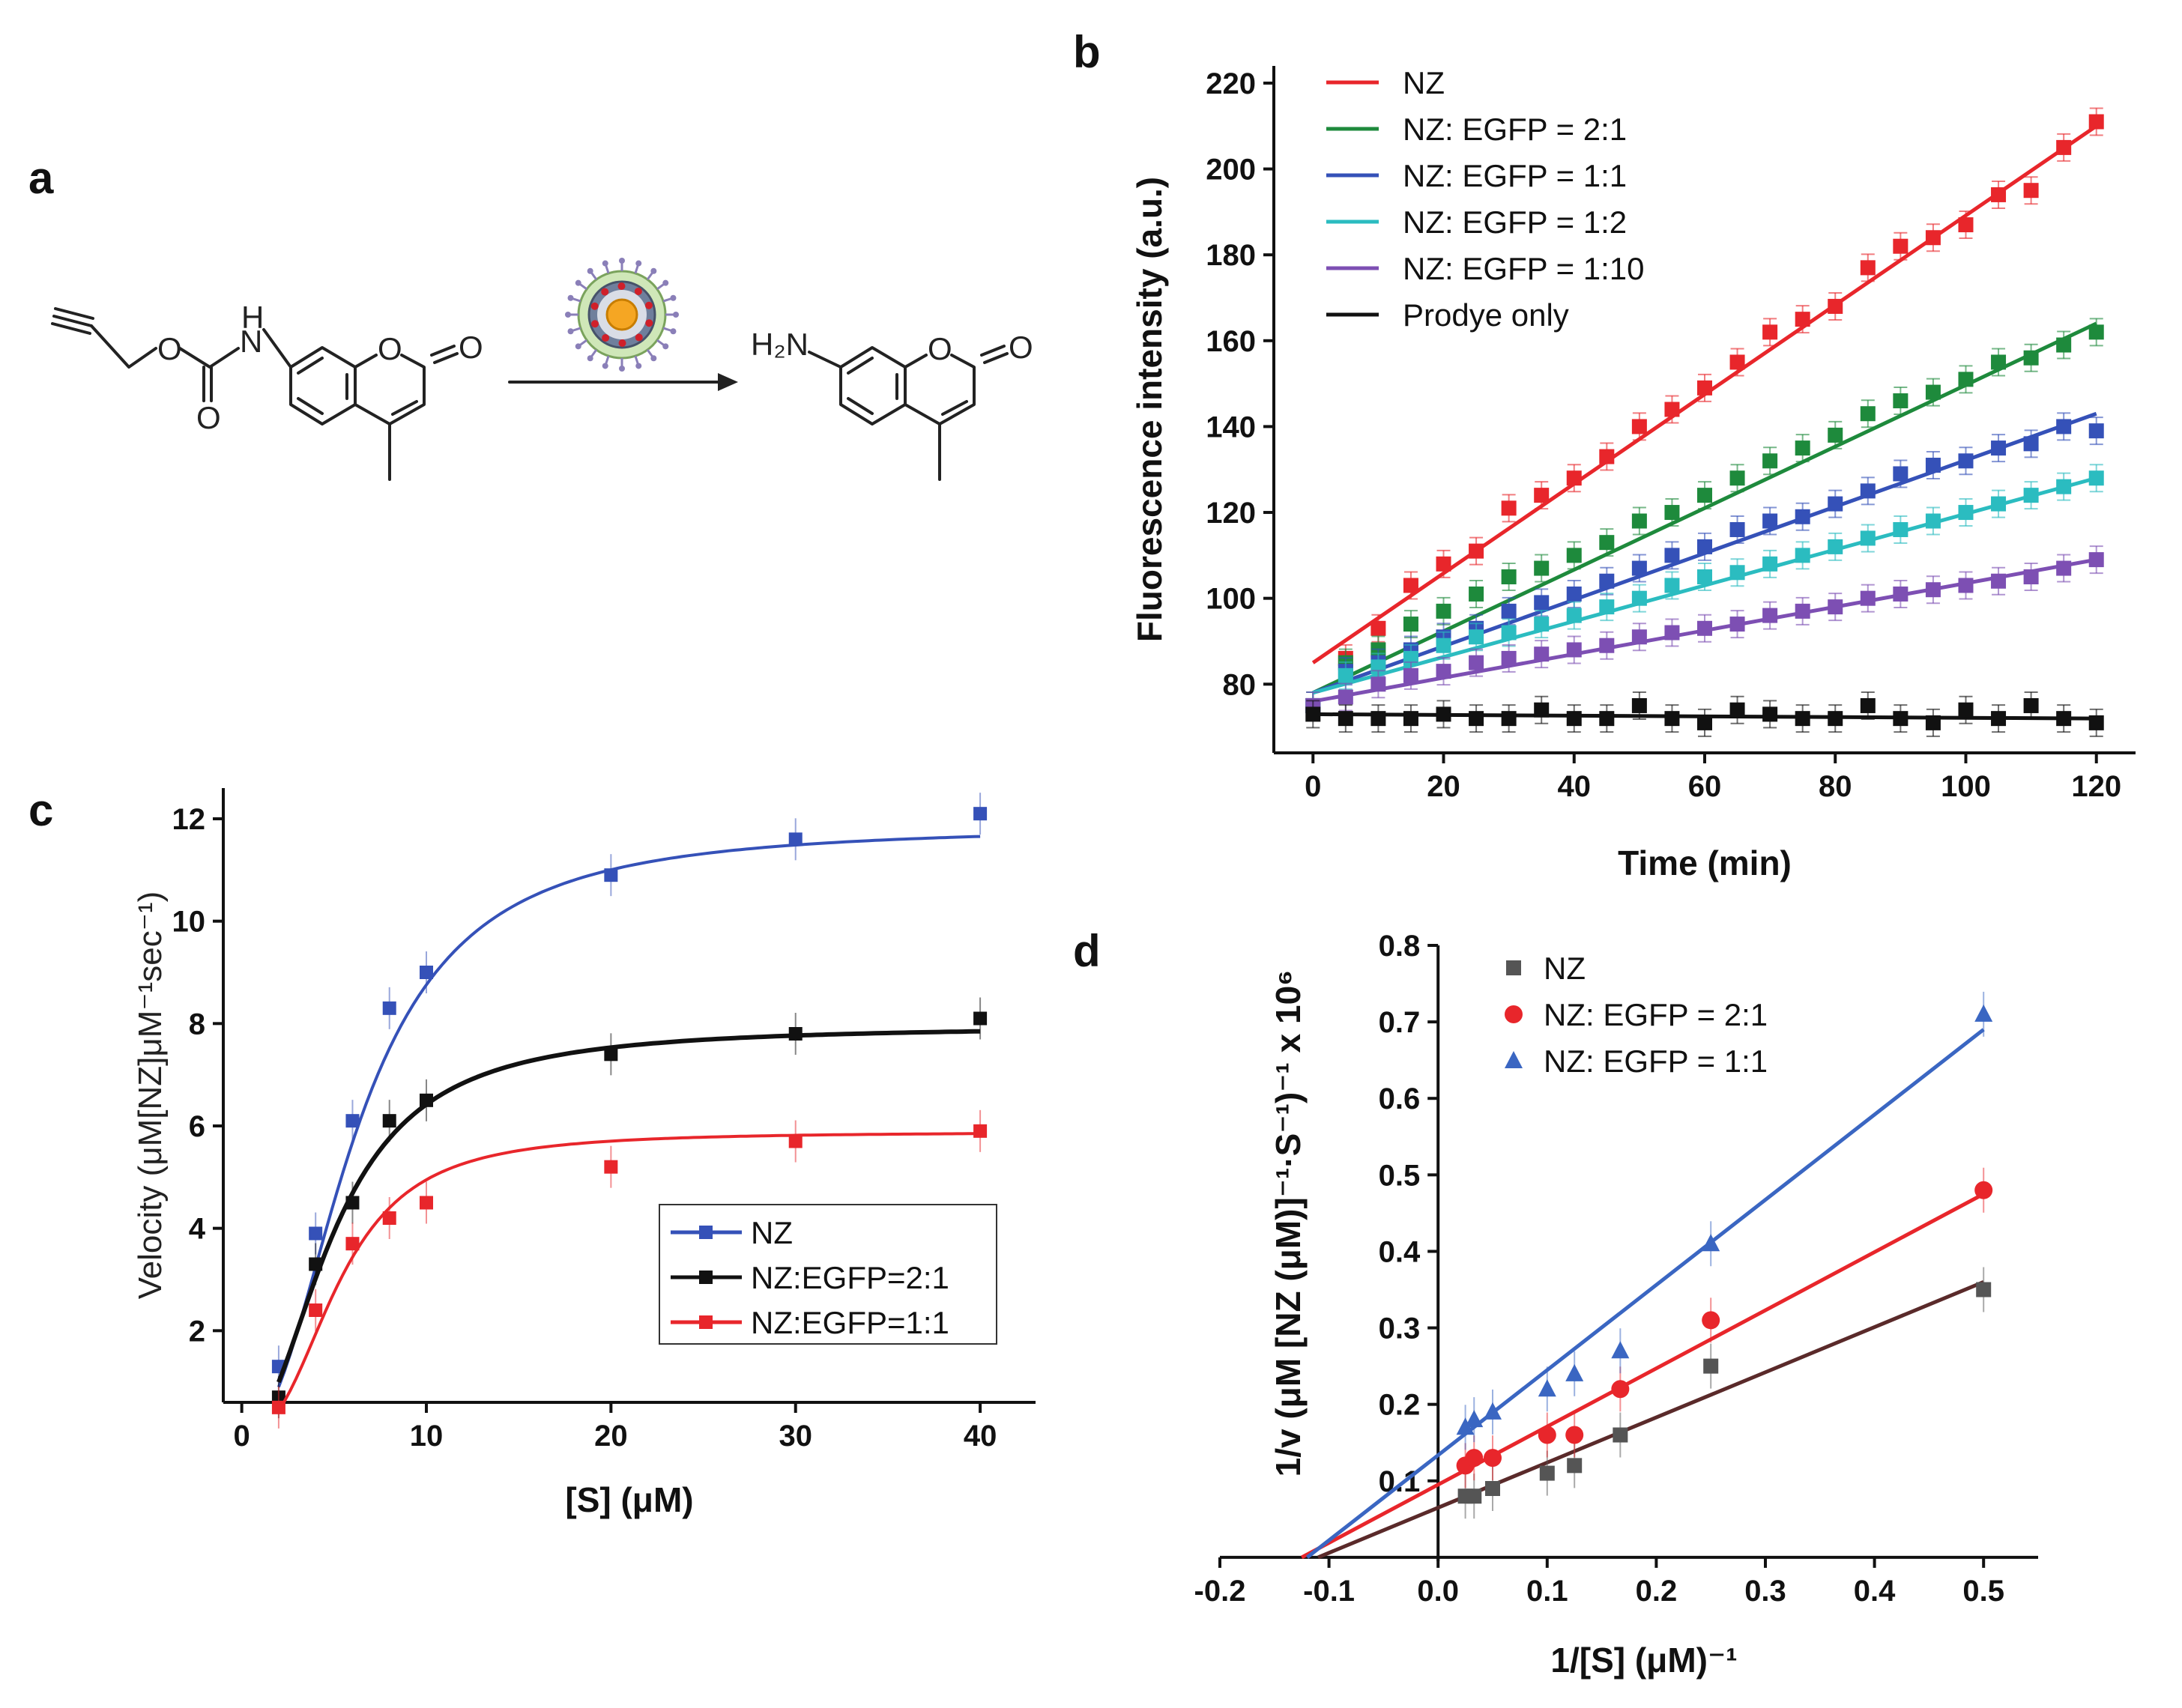  I want to click on y-tick-label: 140, so click(1231, 427).